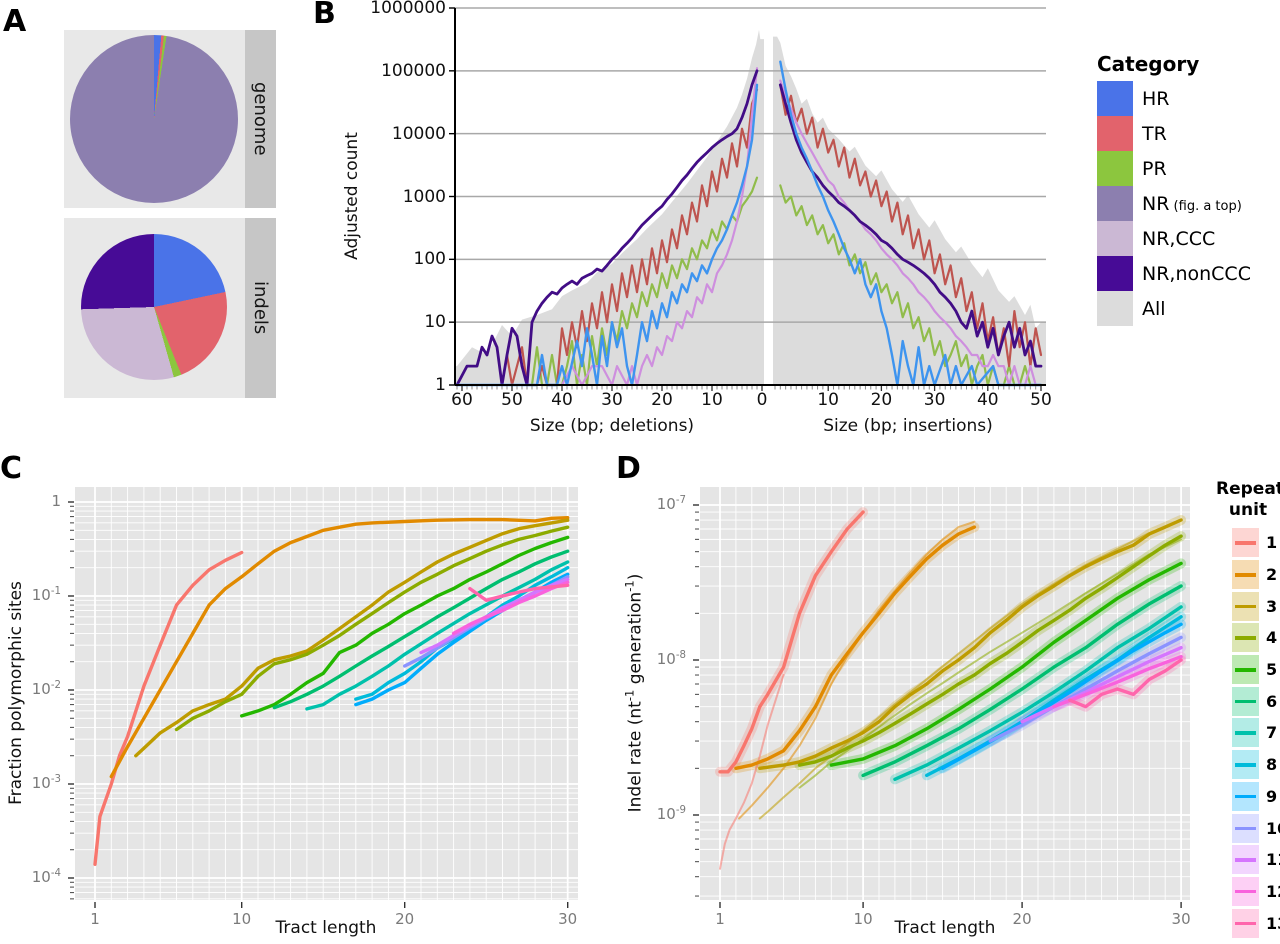 The height and width of the screenshot is (944, 1280). I want to click on repeat-unit-legend-item-13: 13, so click(1256, 923).